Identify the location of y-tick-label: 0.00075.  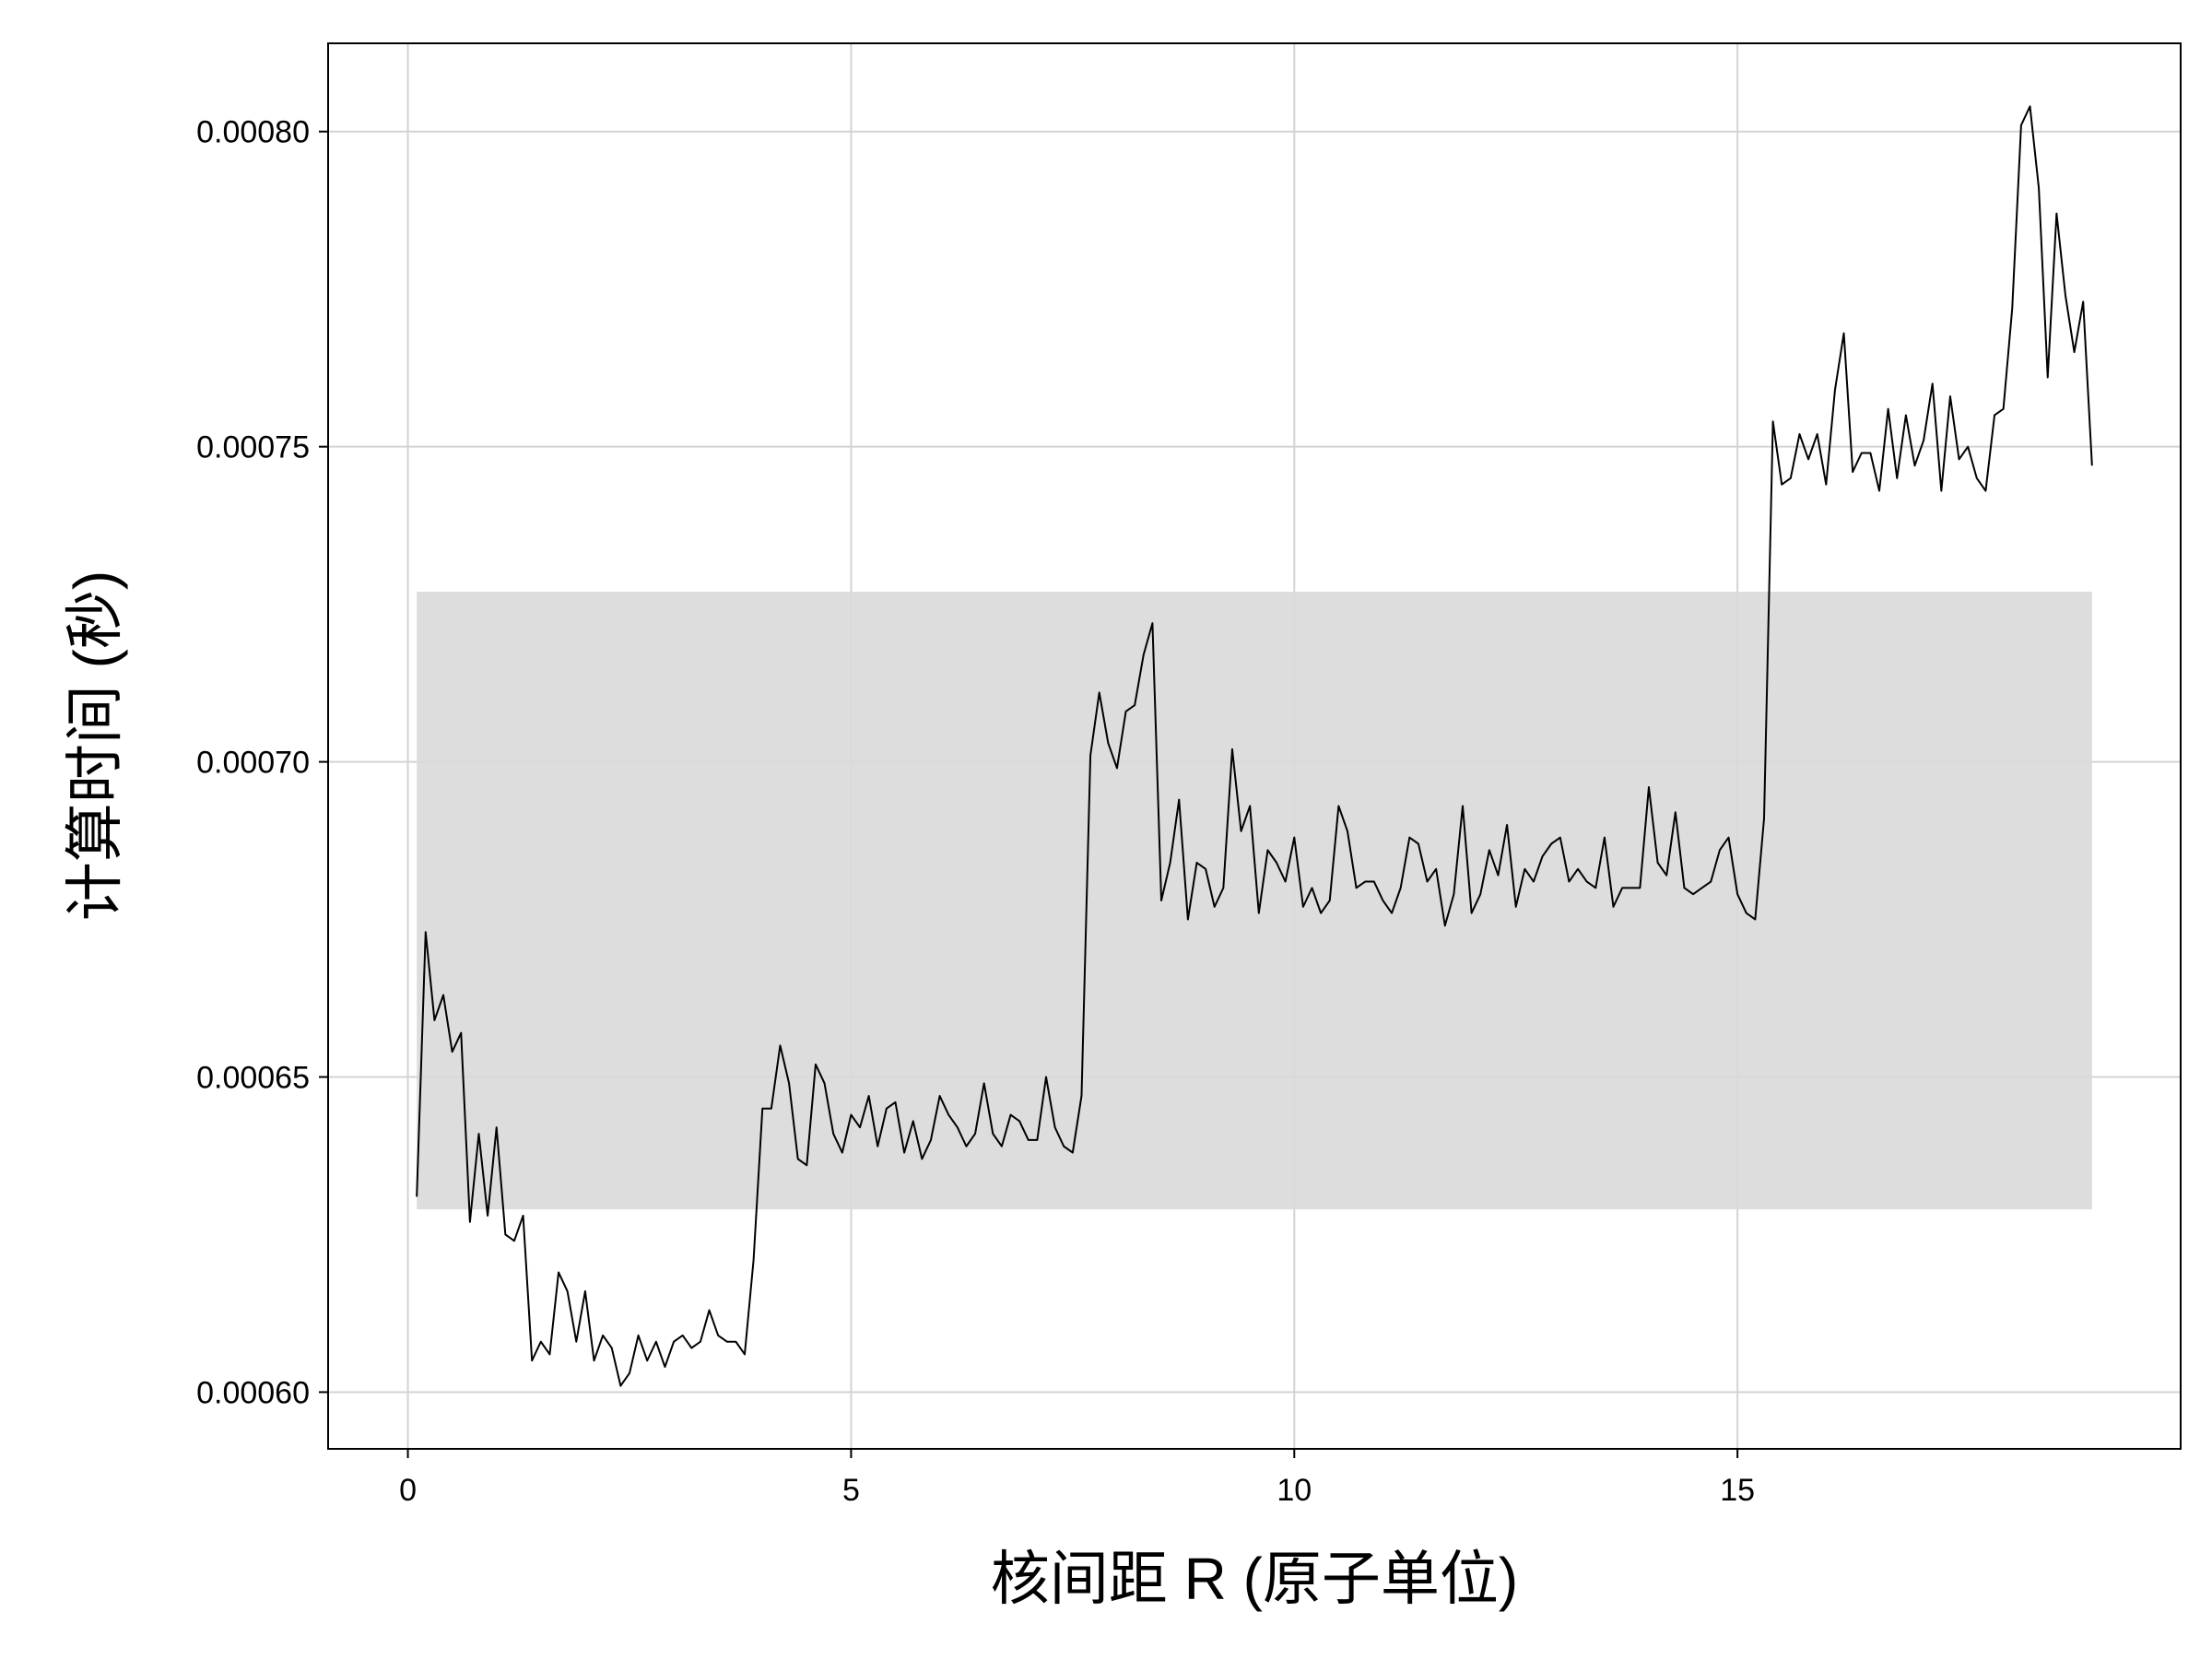
(253, 447).